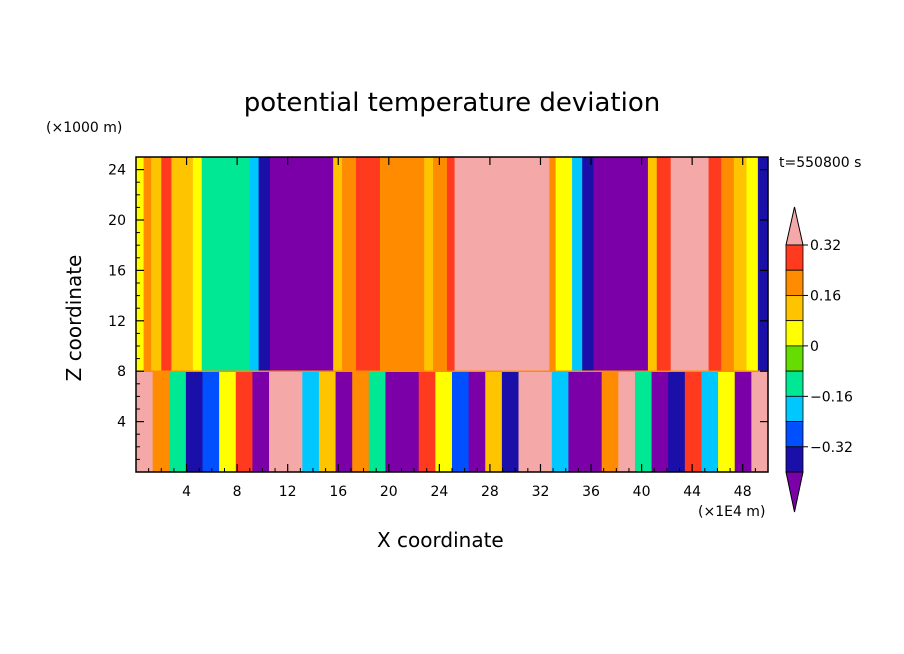  Describe the element at coordinates (820, 163) in the screenshot. I see `timestamp-label: t=550800 s` at that location.